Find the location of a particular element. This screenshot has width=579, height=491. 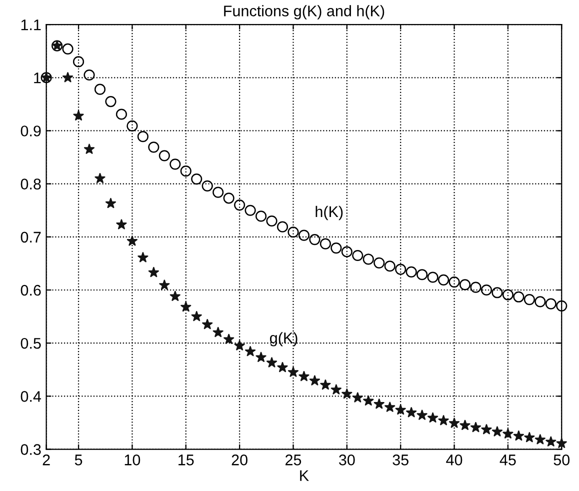

y-tick-label: 0.3 is located at coordinates (30, 449).